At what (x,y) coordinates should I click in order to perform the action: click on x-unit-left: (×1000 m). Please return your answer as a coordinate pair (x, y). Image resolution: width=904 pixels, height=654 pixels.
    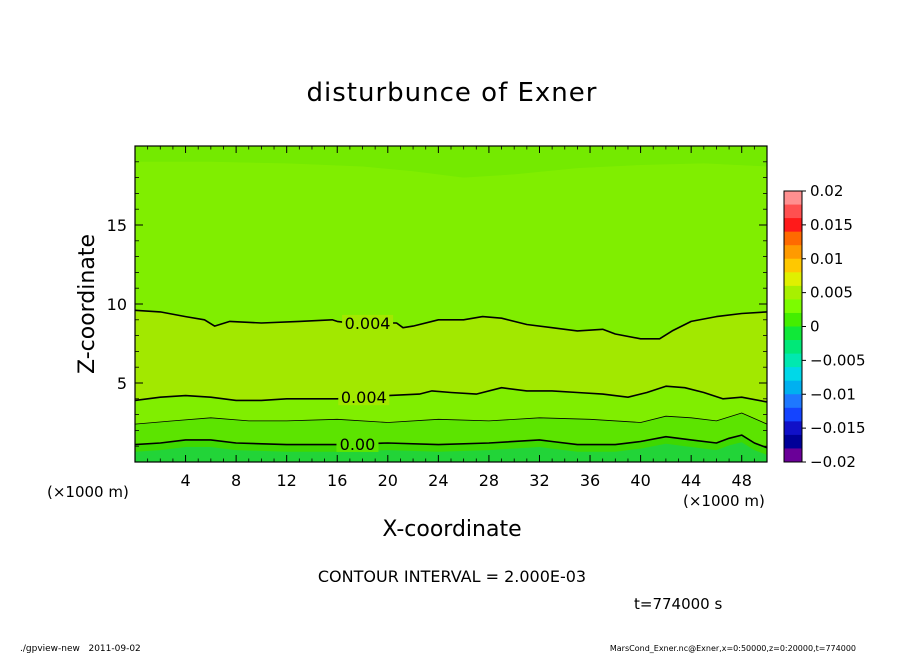
    Looking at the image, I should click on (88, 492).